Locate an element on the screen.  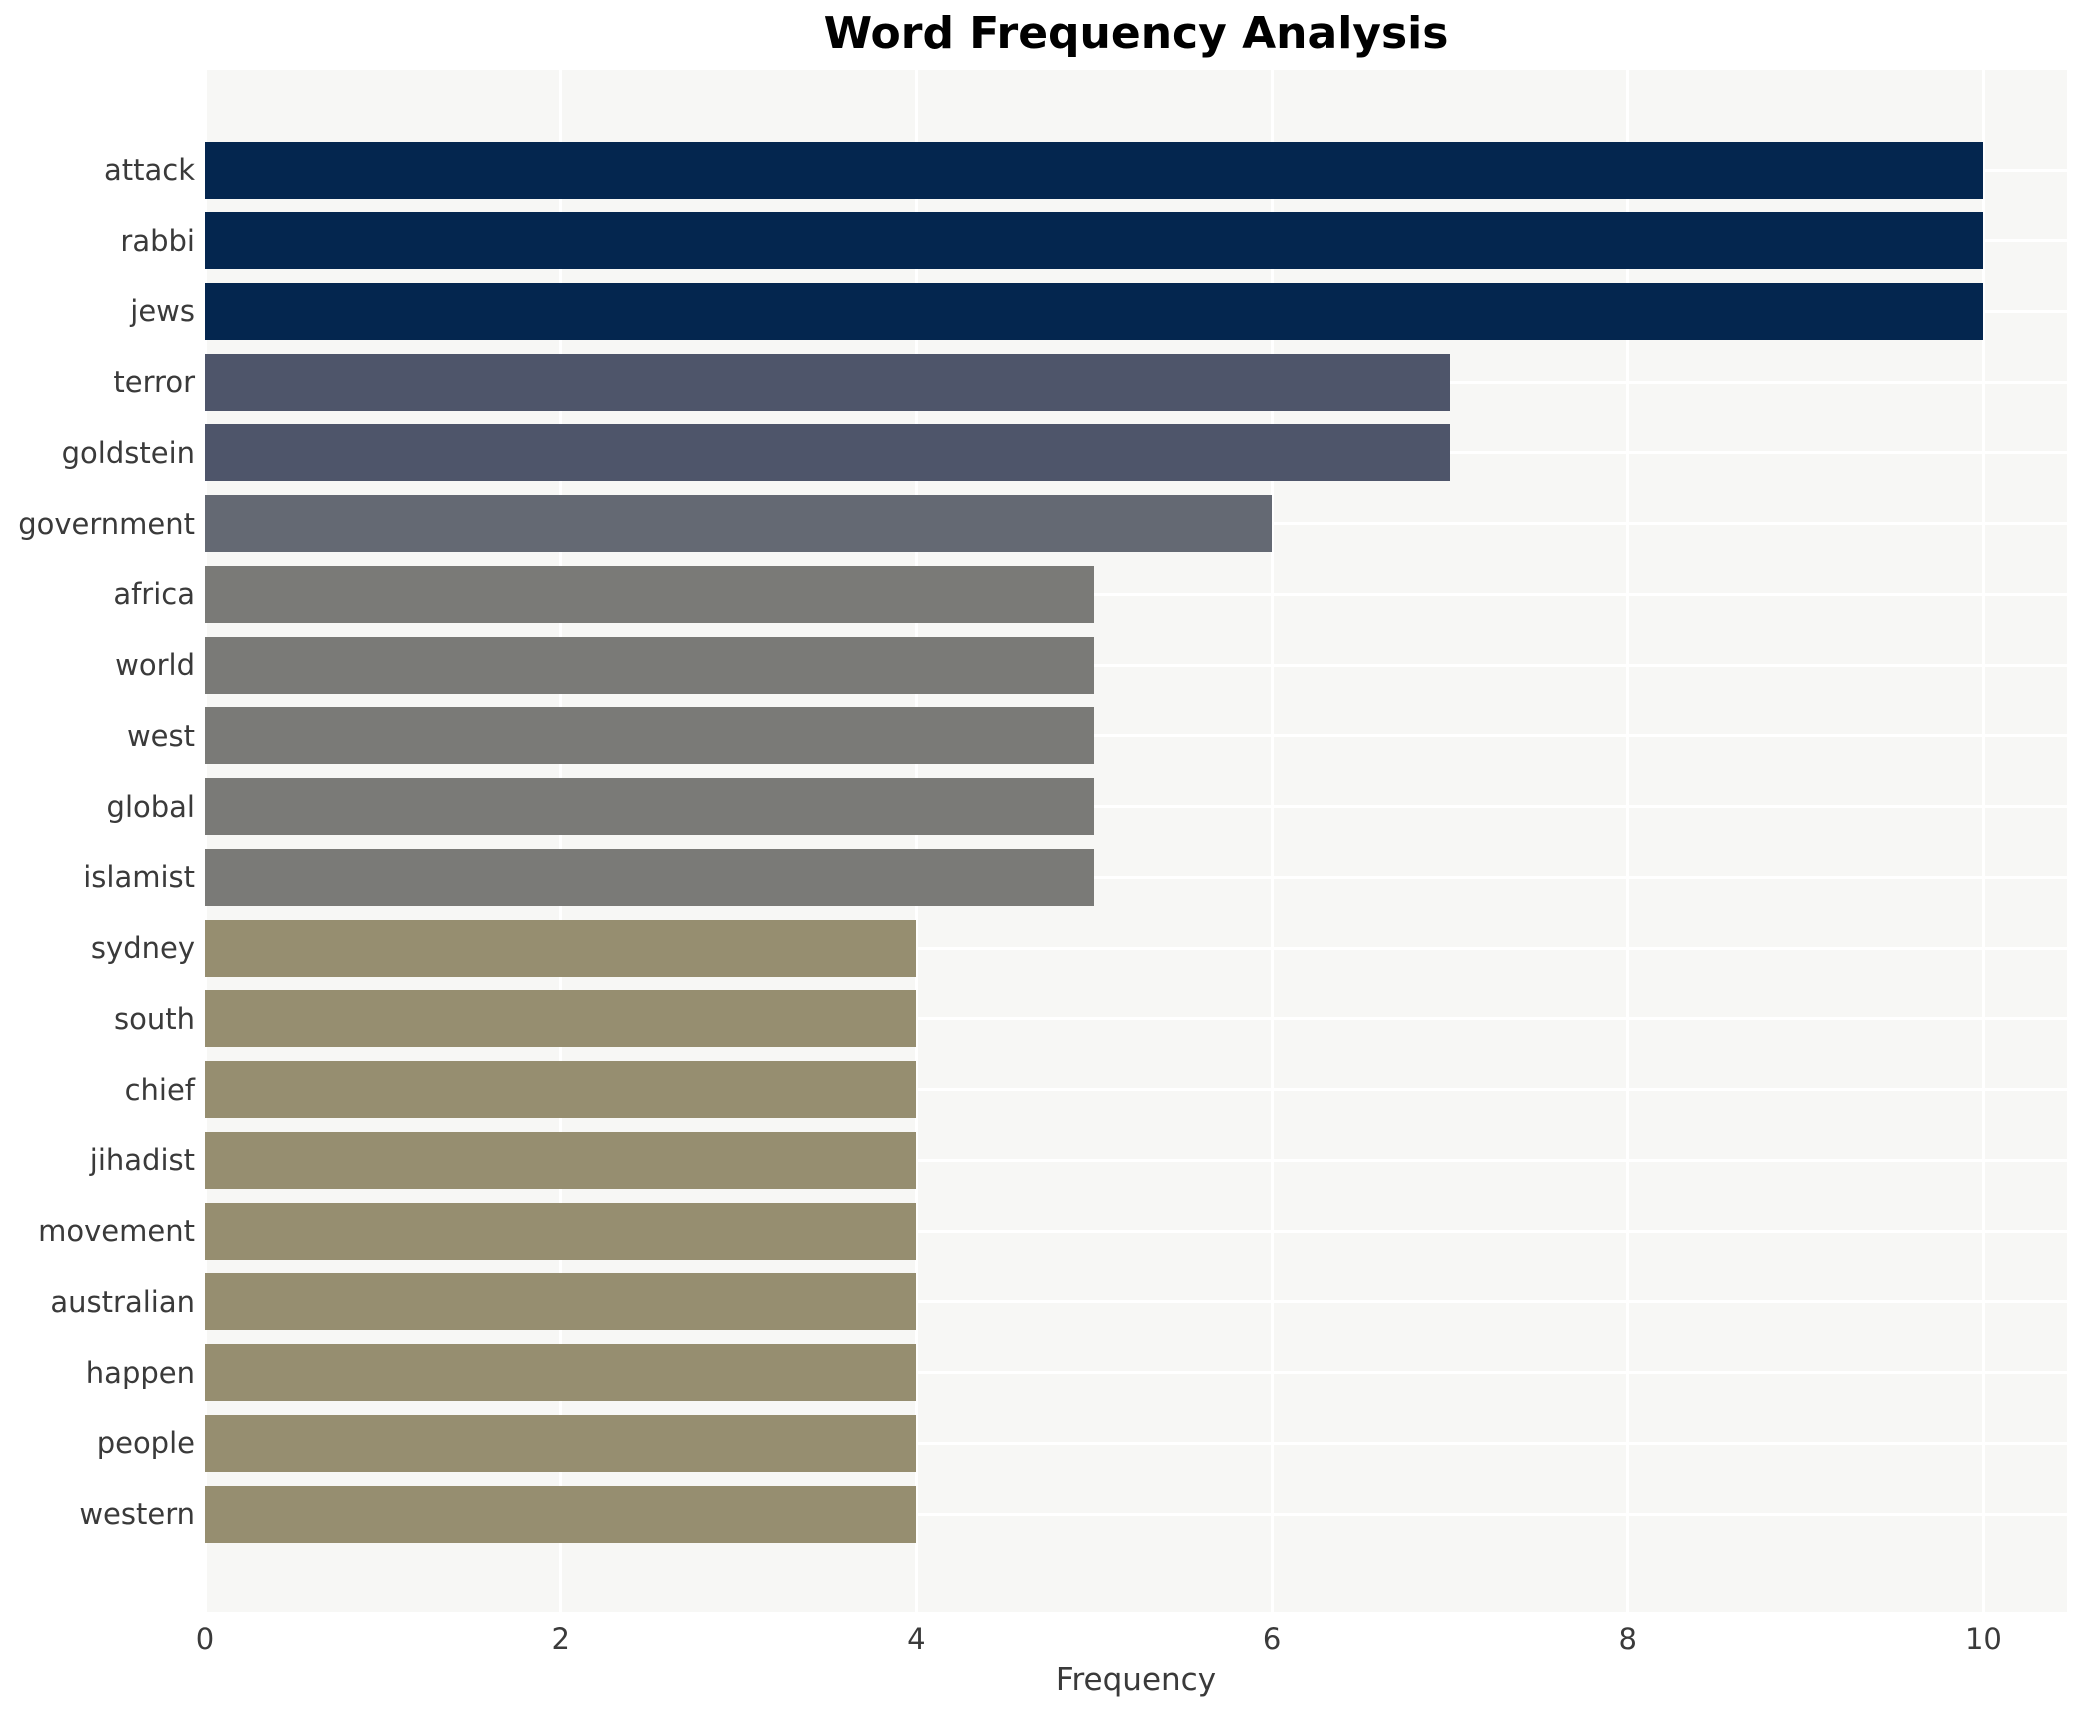
y-tick-label-people: people is located at coordinates (145, 1443).